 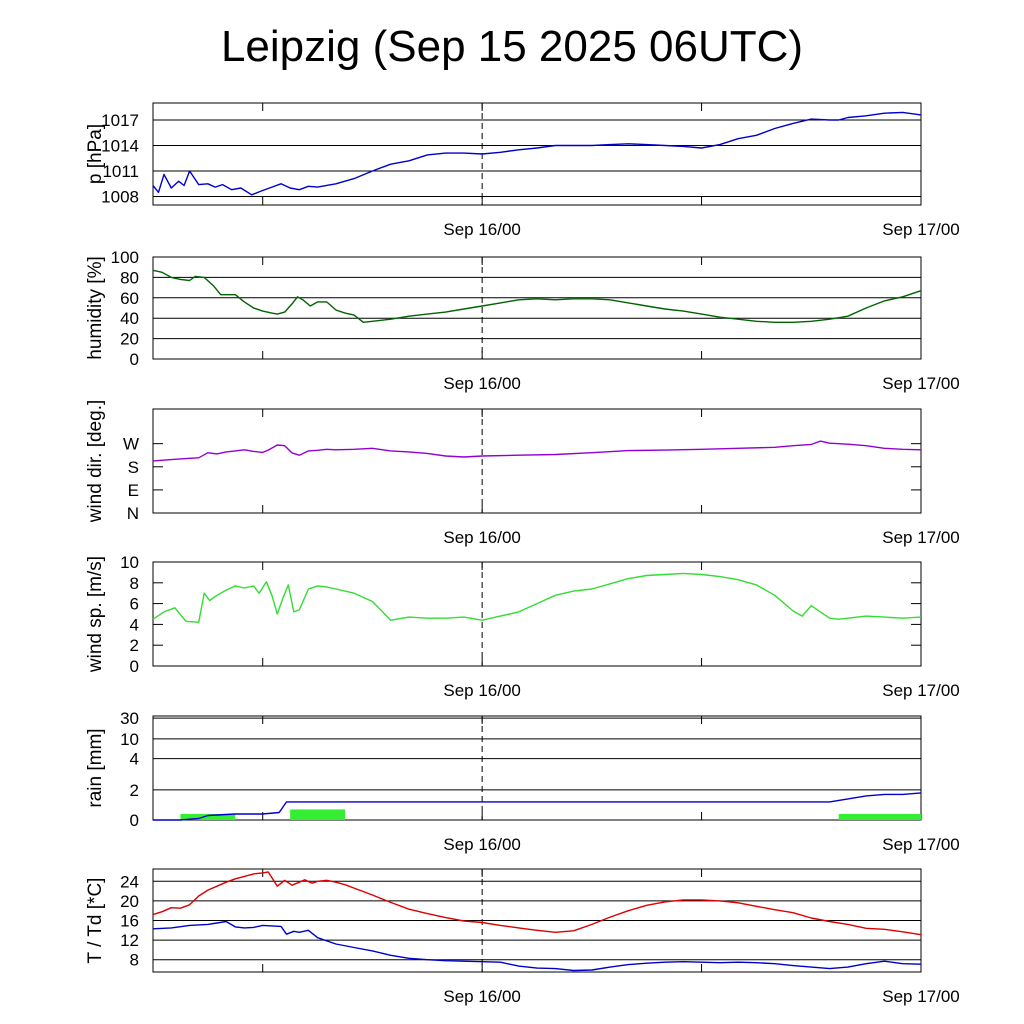 What do you see at coordinates (95, 462) in the screenshot?
I see `y-axis-label: wind dir. [deg.]` at bounding box center [95, 462].